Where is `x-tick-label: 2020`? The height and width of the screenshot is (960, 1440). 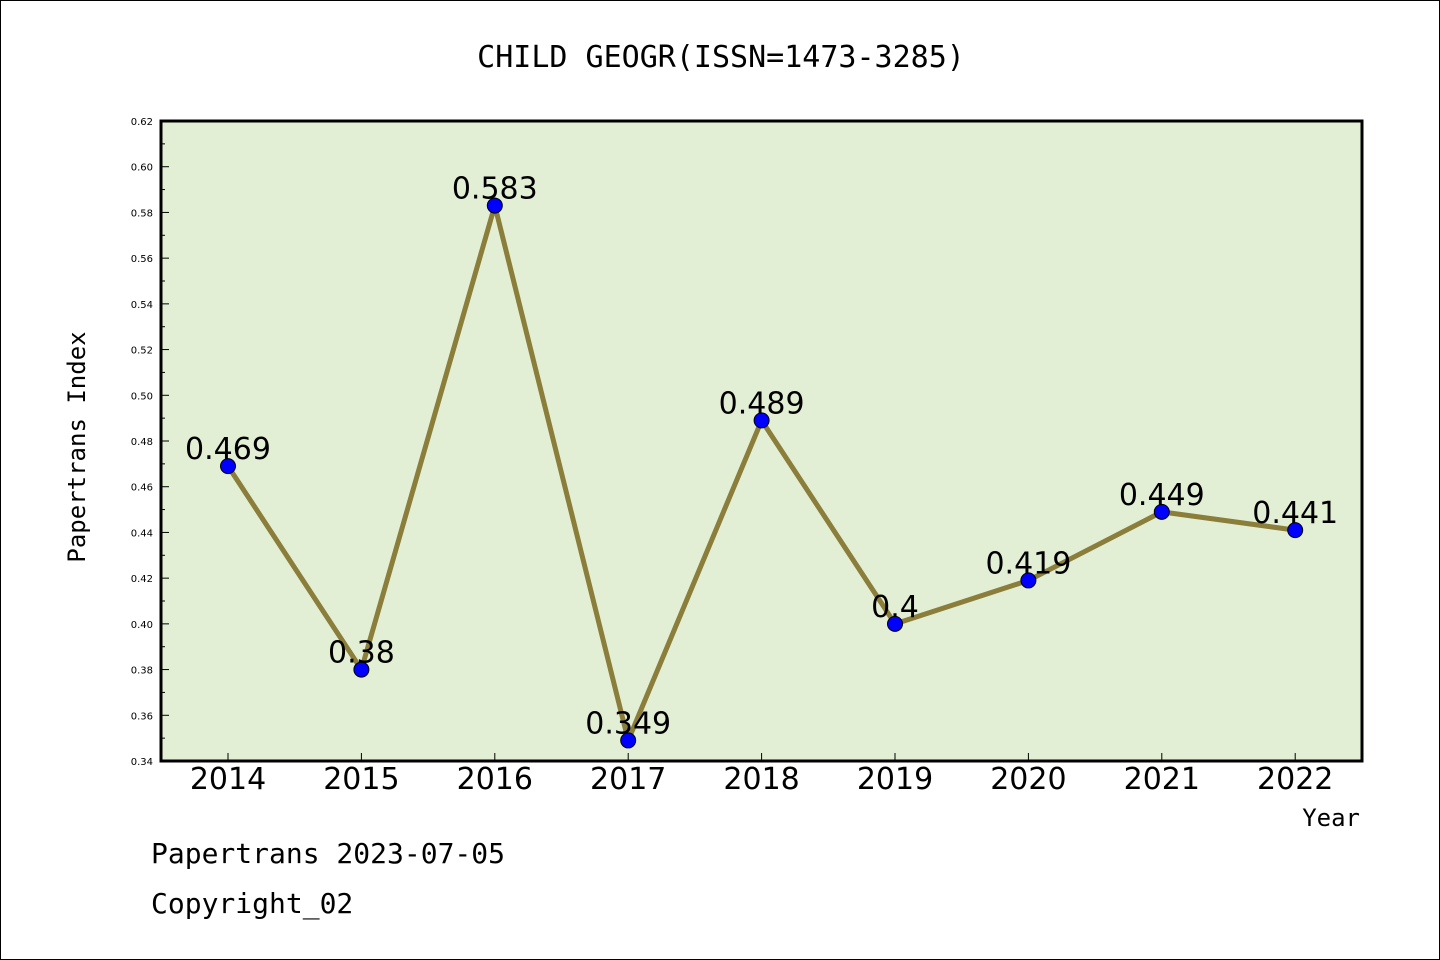 x-tick-label: 2020 is located at coordinates (1028, 779).